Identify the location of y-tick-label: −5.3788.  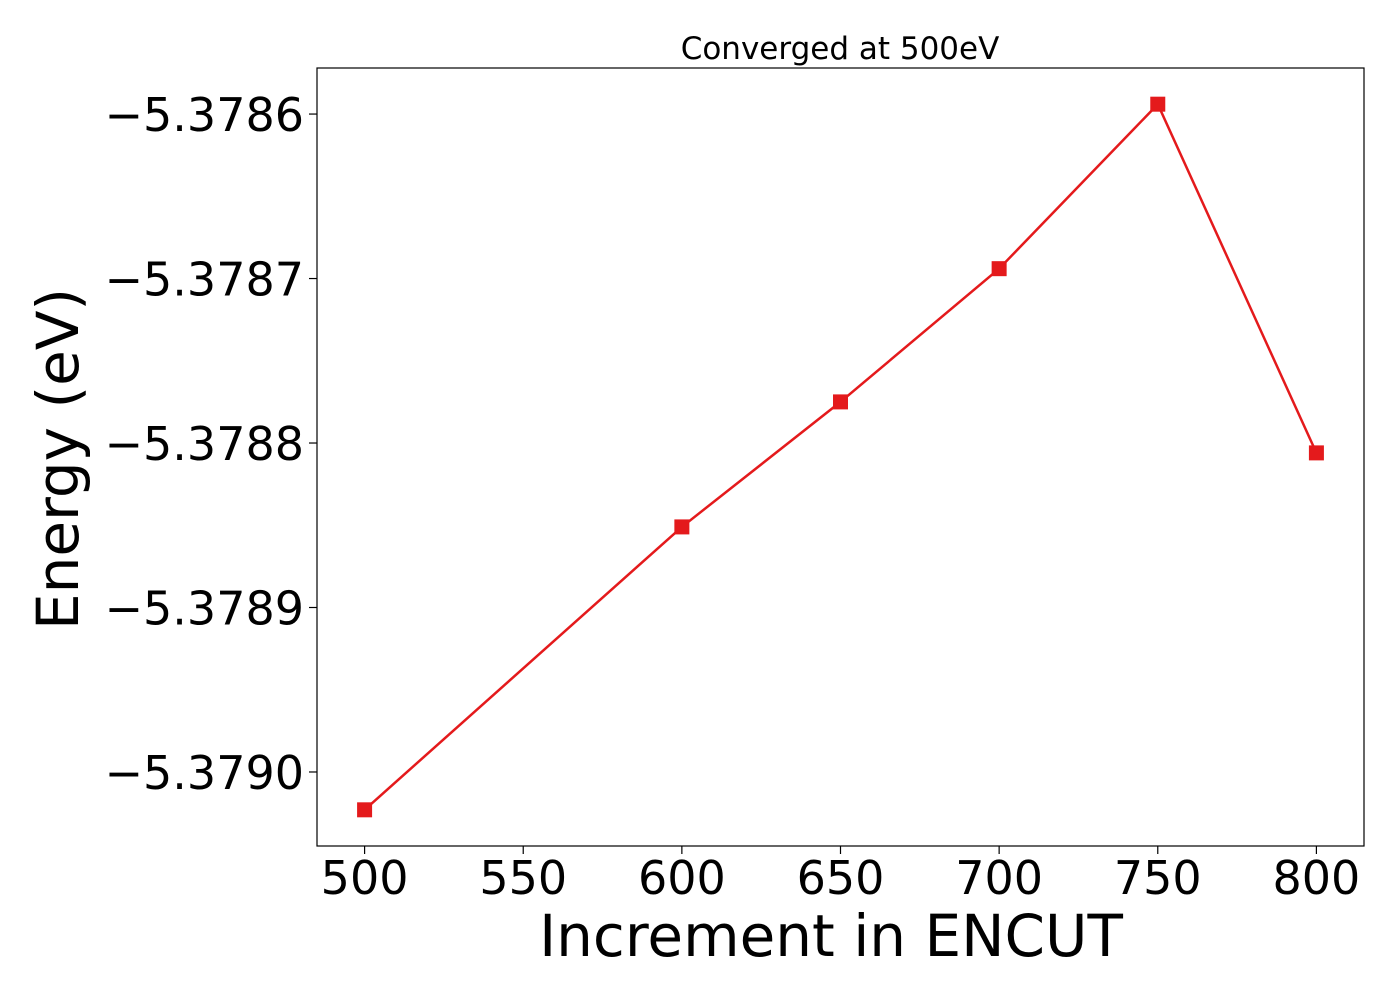
(205, 444).